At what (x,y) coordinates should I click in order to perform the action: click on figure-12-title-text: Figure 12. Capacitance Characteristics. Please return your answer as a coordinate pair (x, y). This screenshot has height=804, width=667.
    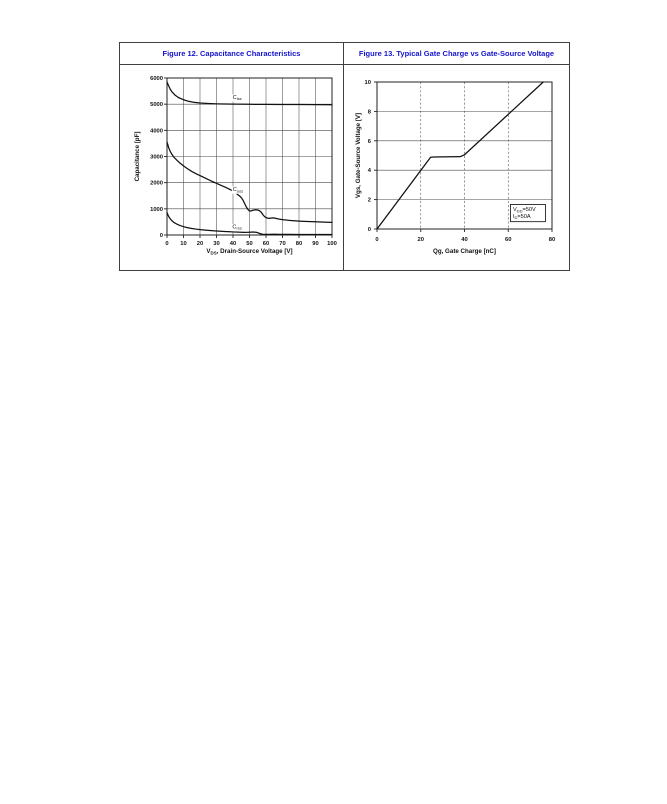
    Looking at the image, I should click on (231, 53).